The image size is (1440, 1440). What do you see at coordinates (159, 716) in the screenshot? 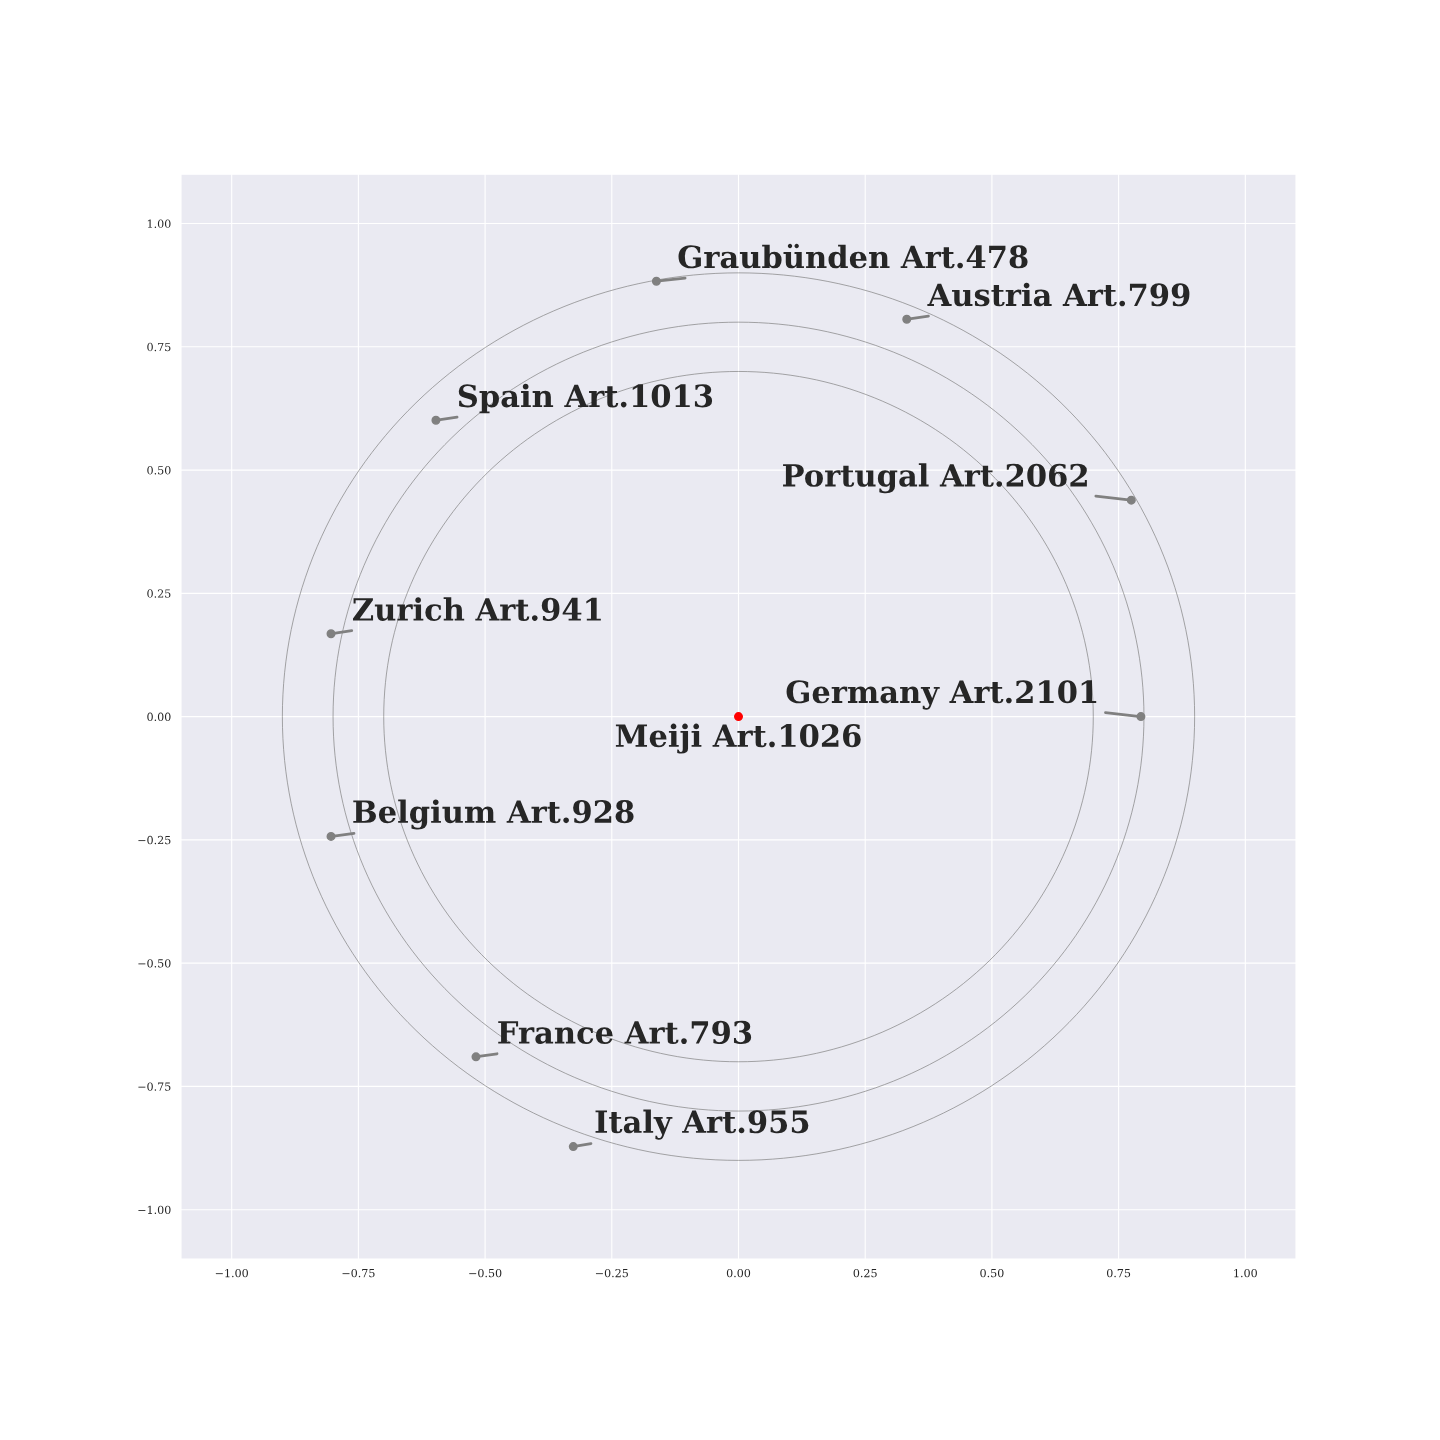
I see `y-tick-label: 0.00` at bounding box center [159, 716].